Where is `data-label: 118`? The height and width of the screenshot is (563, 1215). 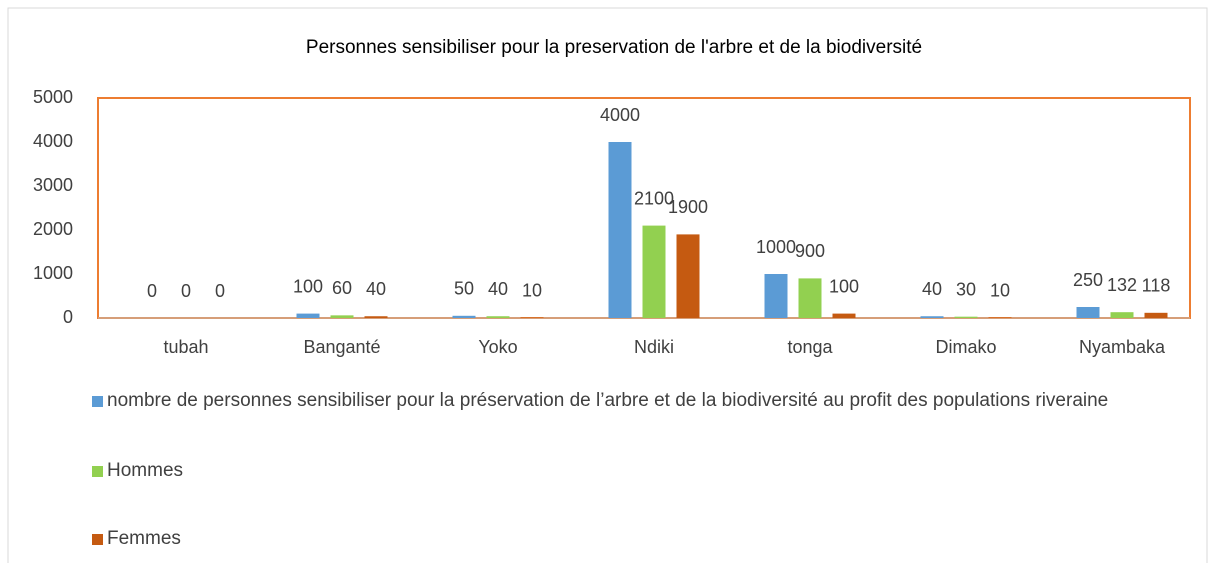
data-label: 118 is located at coordinates (1156, 286).